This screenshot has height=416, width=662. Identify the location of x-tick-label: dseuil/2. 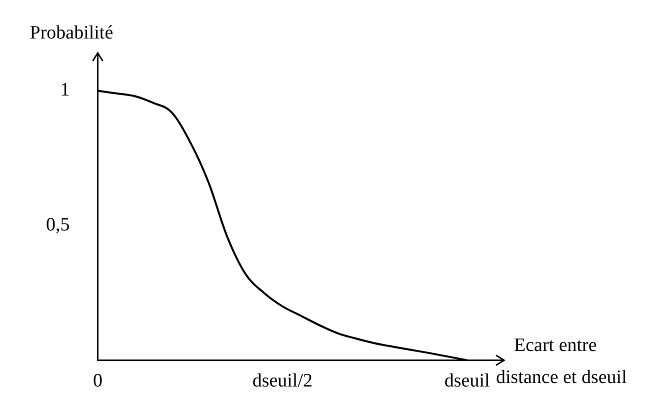
(282, 381).